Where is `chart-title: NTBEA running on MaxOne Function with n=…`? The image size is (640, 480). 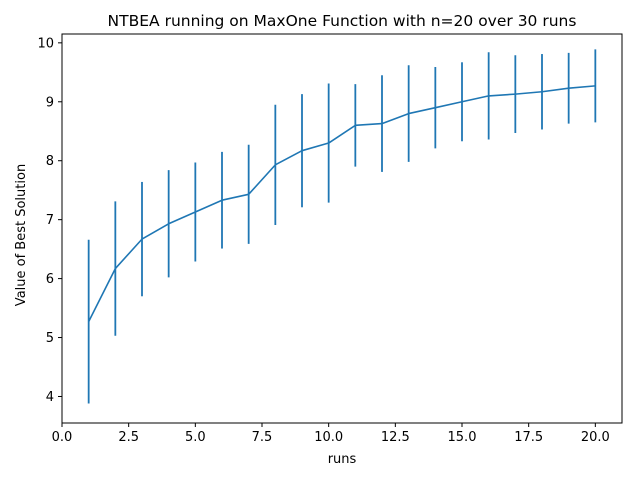
chart-title: NTBEA running on MaxOne Function with n=… is located at coordinates (342, 21).